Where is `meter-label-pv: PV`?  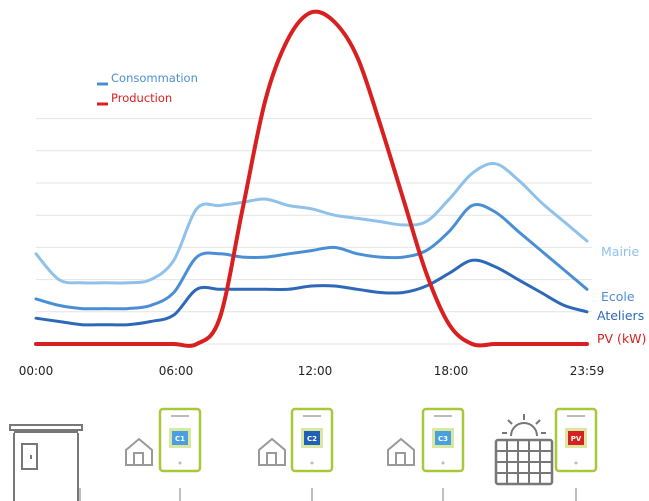 meter-label-pv: PV is located at coordinates (576, 439).